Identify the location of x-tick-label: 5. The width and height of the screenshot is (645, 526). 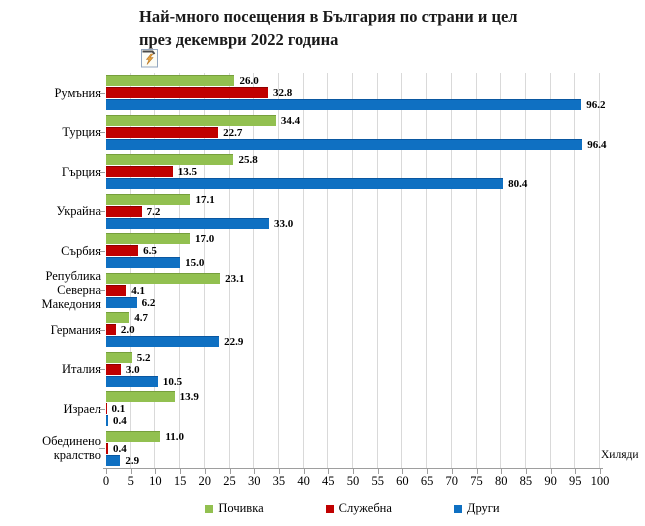
(130, 481).